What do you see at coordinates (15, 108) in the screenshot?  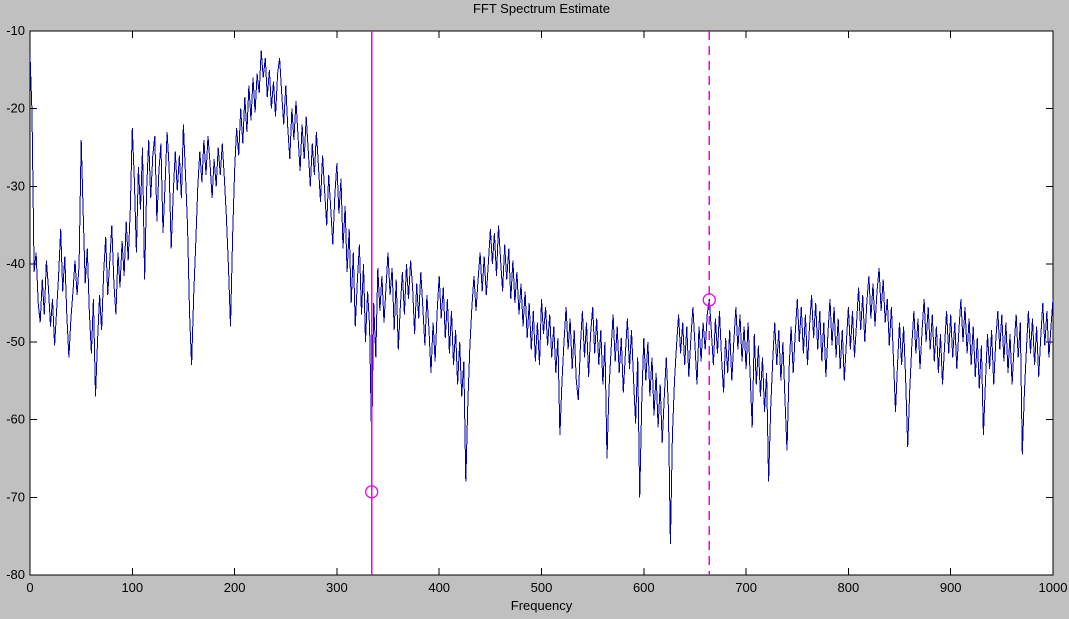 I see `y-tick-label: -20` at bounding box center [15, 108].